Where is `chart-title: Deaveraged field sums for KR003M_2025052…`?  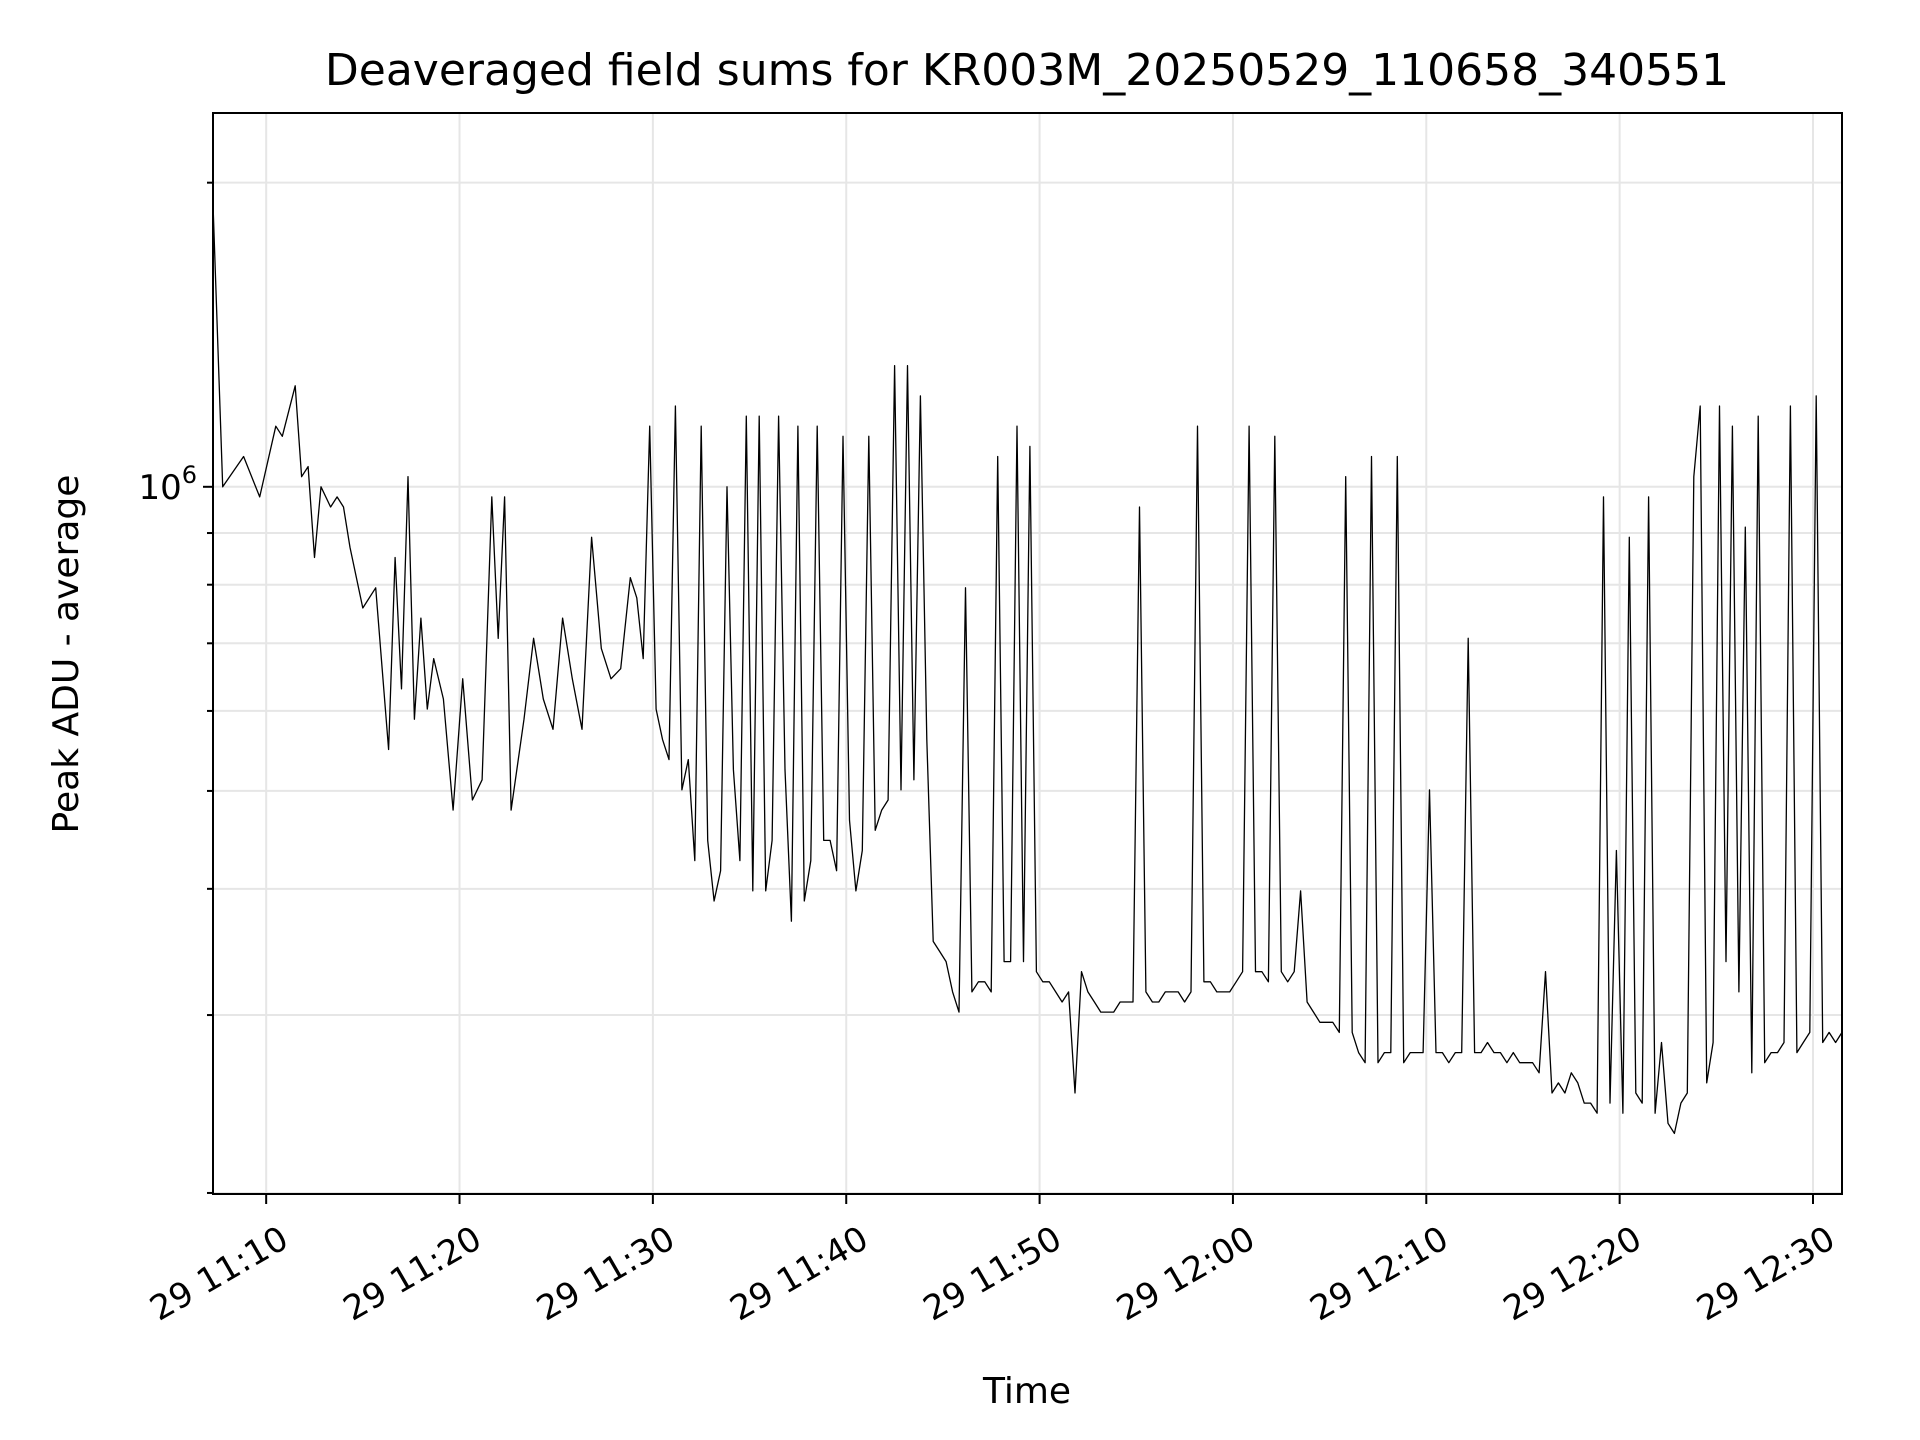
chart-title: Deaveraged field sums for KR003M_2025052… is located at coordinates (1027, 70).